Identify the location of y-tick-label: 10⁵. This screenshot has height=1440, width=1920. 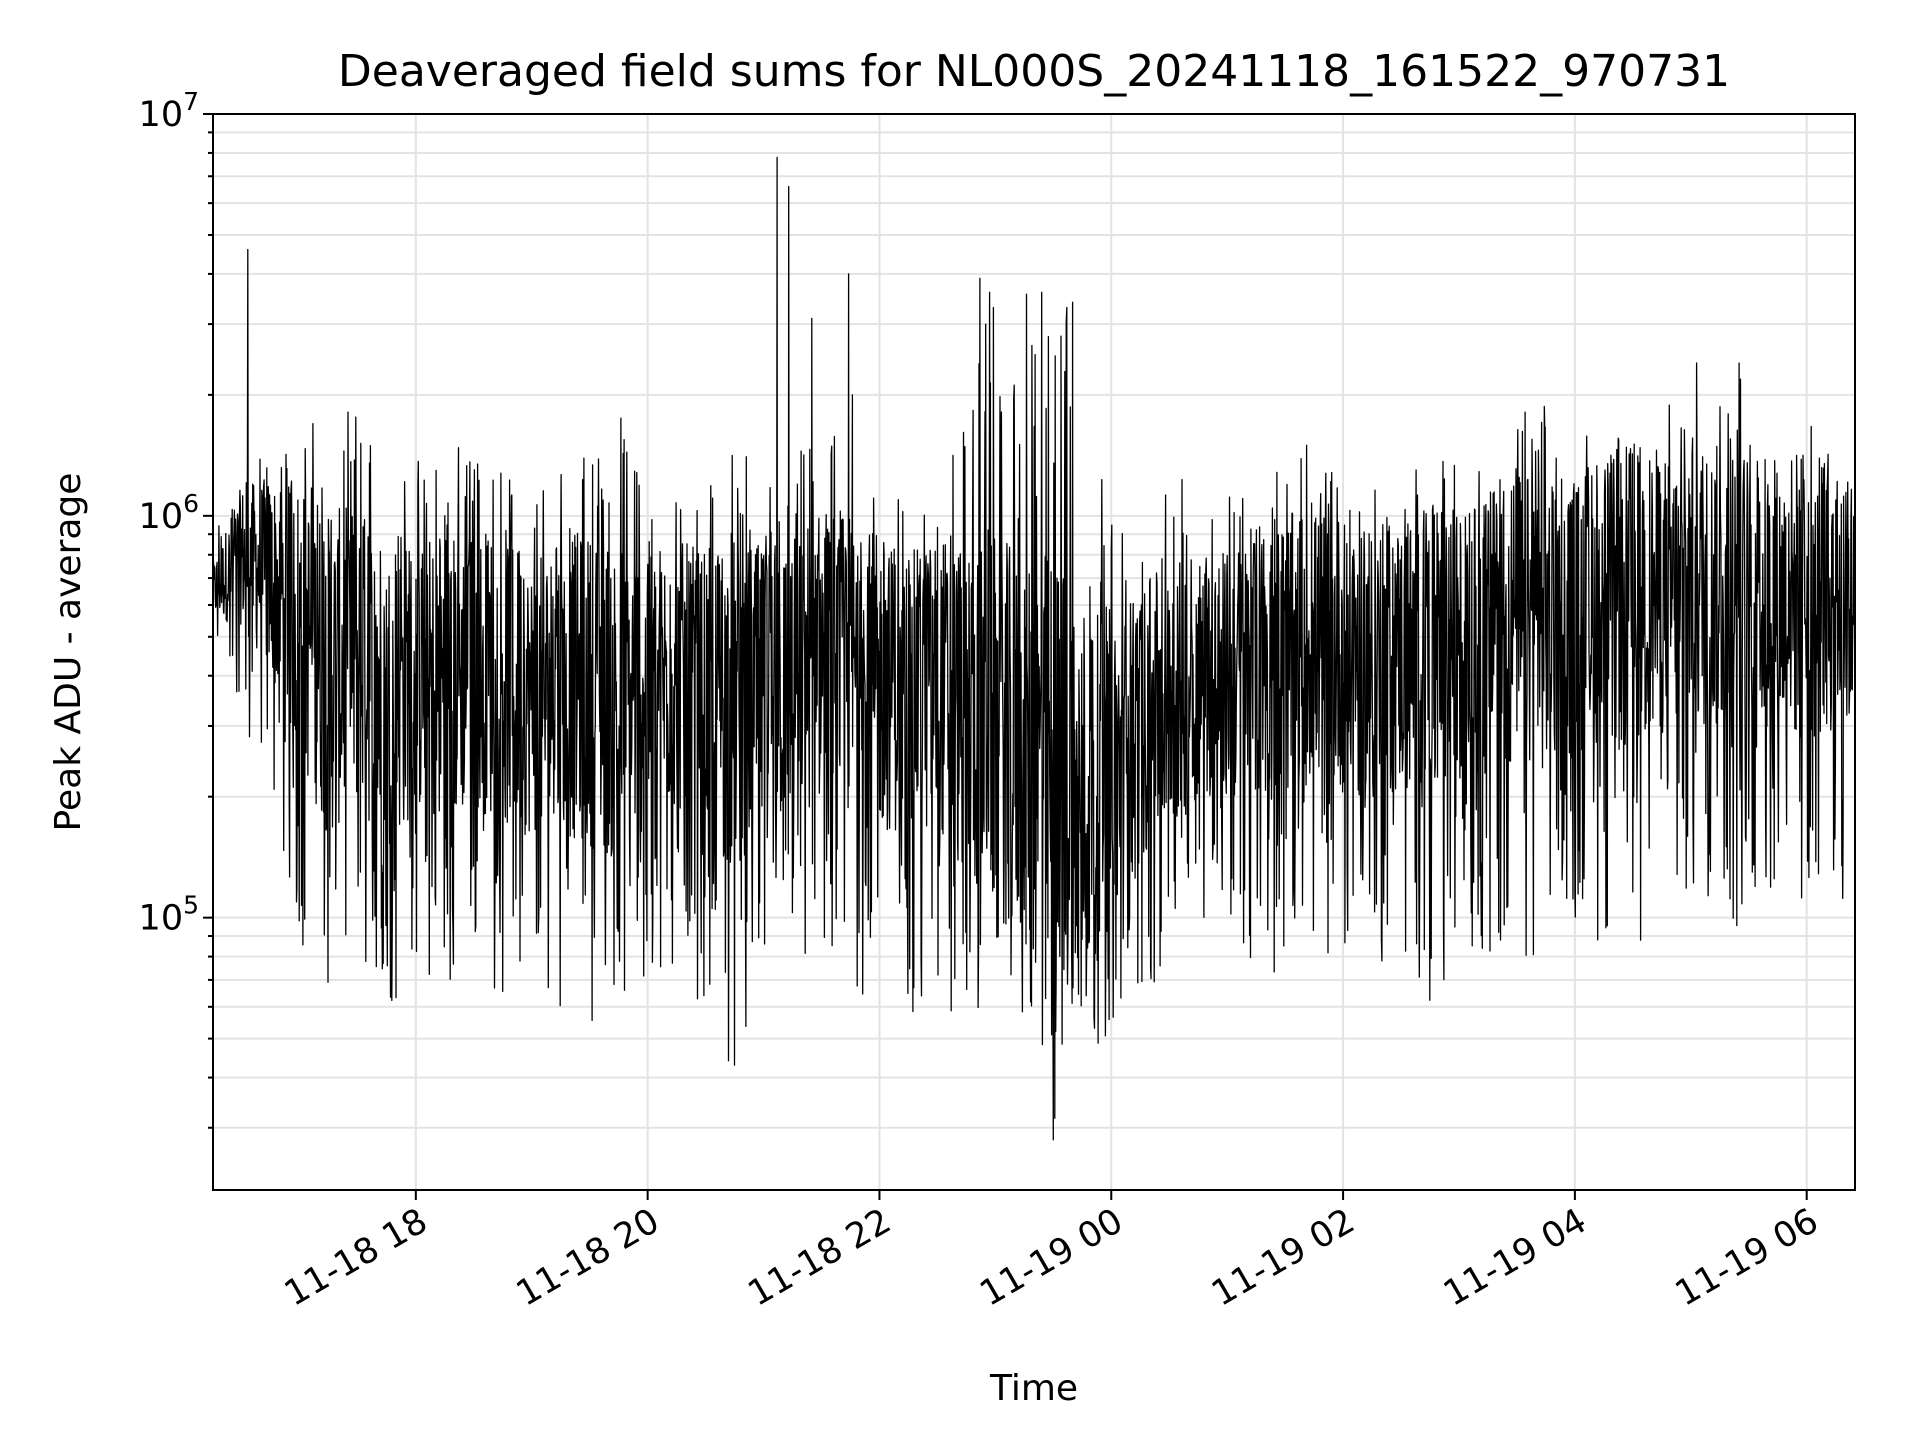
(169, 915).